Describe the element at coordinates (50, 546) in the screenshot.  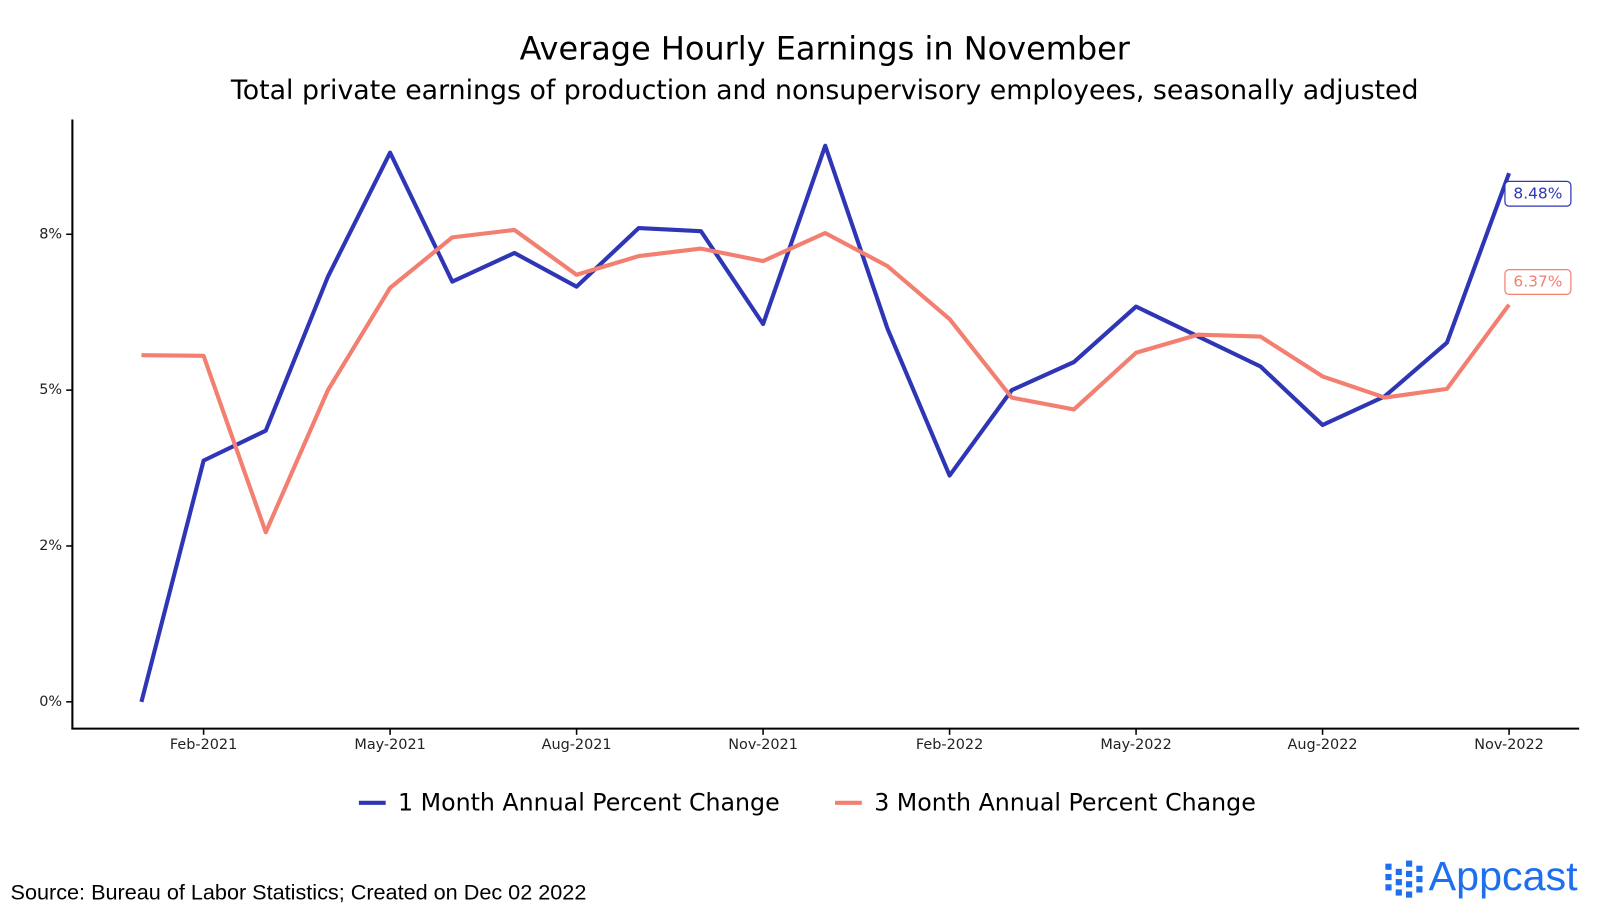
I see `y-tick-label: 2%` at that location.